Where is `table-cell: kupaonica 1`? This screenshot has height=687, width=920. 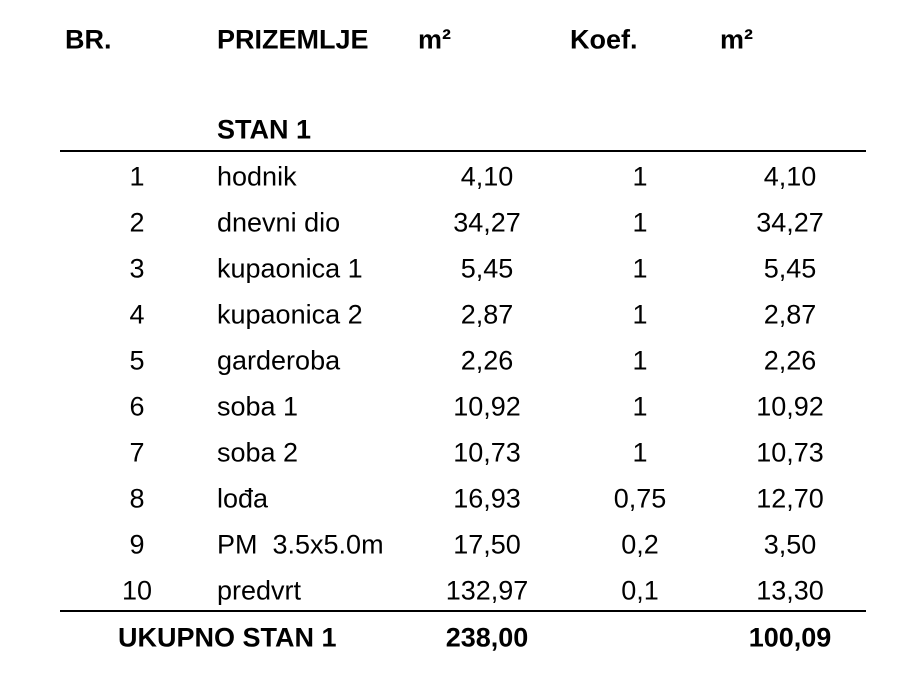 table-cell: kupaonica 1 is located at coordinates (290, 268).